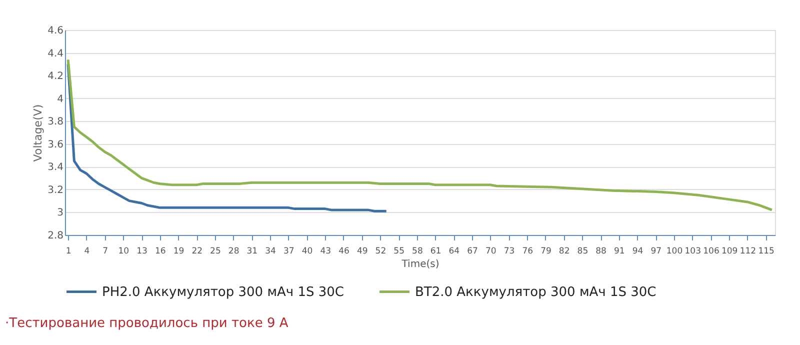  I want to click on x-tick-label: 46, so click(344, 251).